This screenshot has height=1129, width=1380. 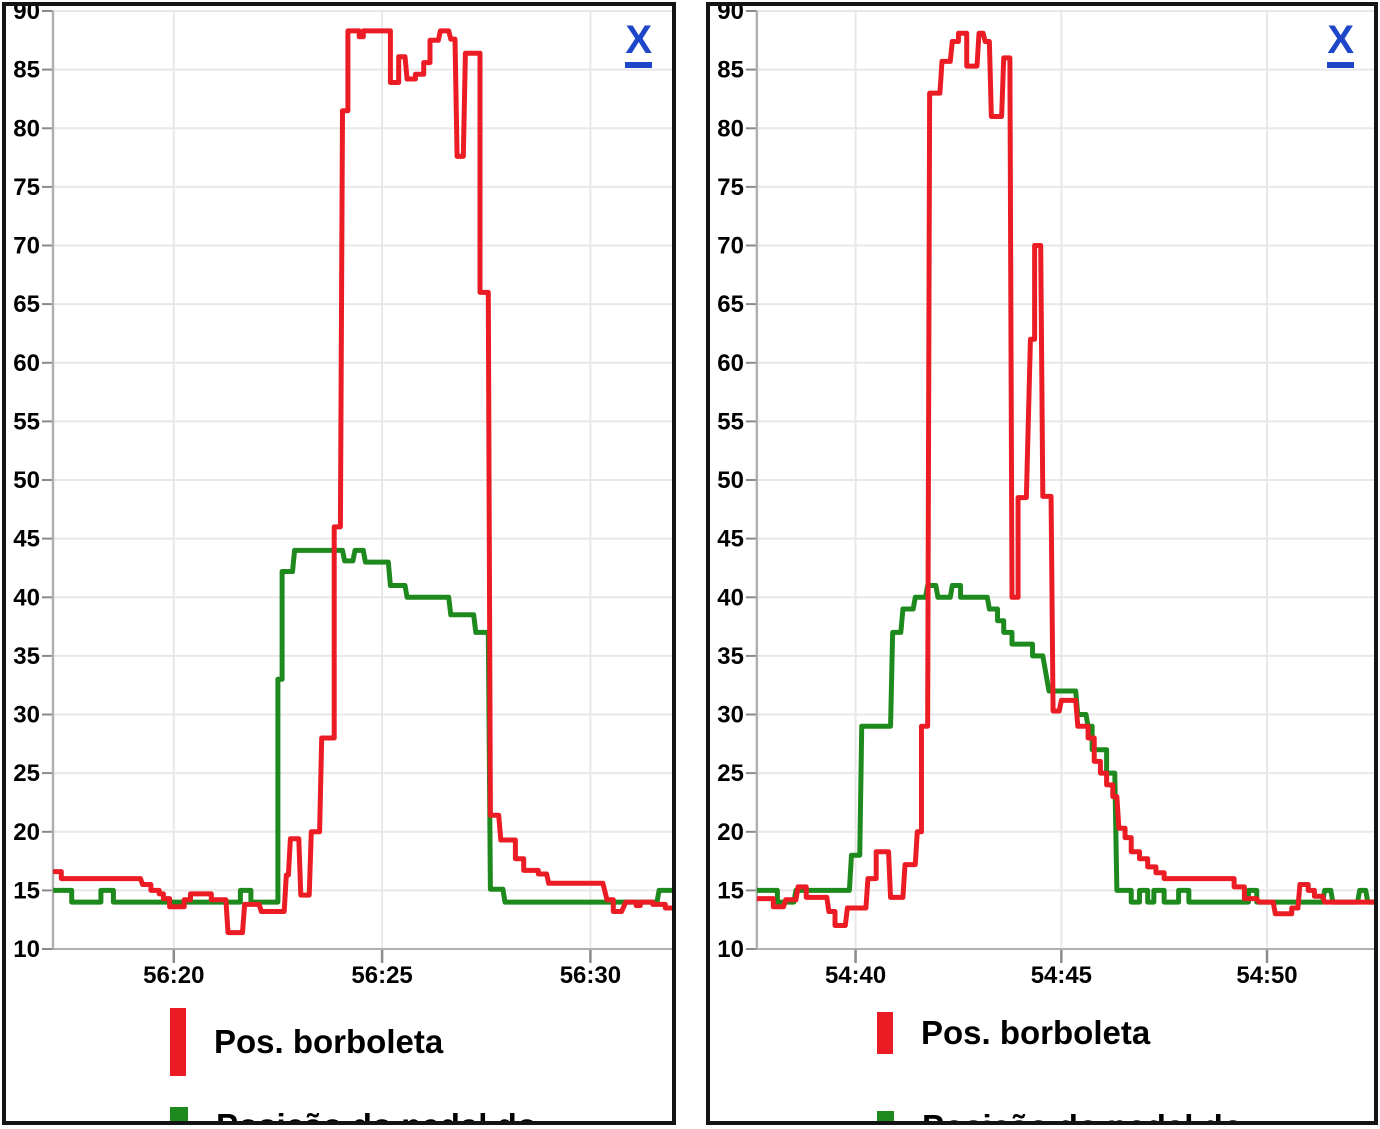 What do you see at coordinates (590, 975) in the screenshot?
I see `x-tick-label: 56:30` at bounding box center [590, 975].